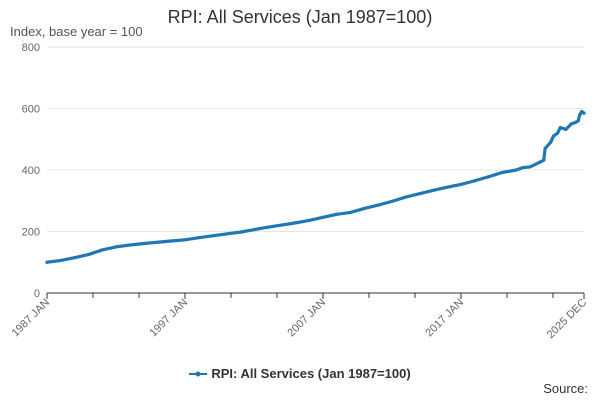  What do you see at coordinates (31, 48) in the screenshot?
I see `y-tick-label-800: 800` at bounding box center [31, 48].